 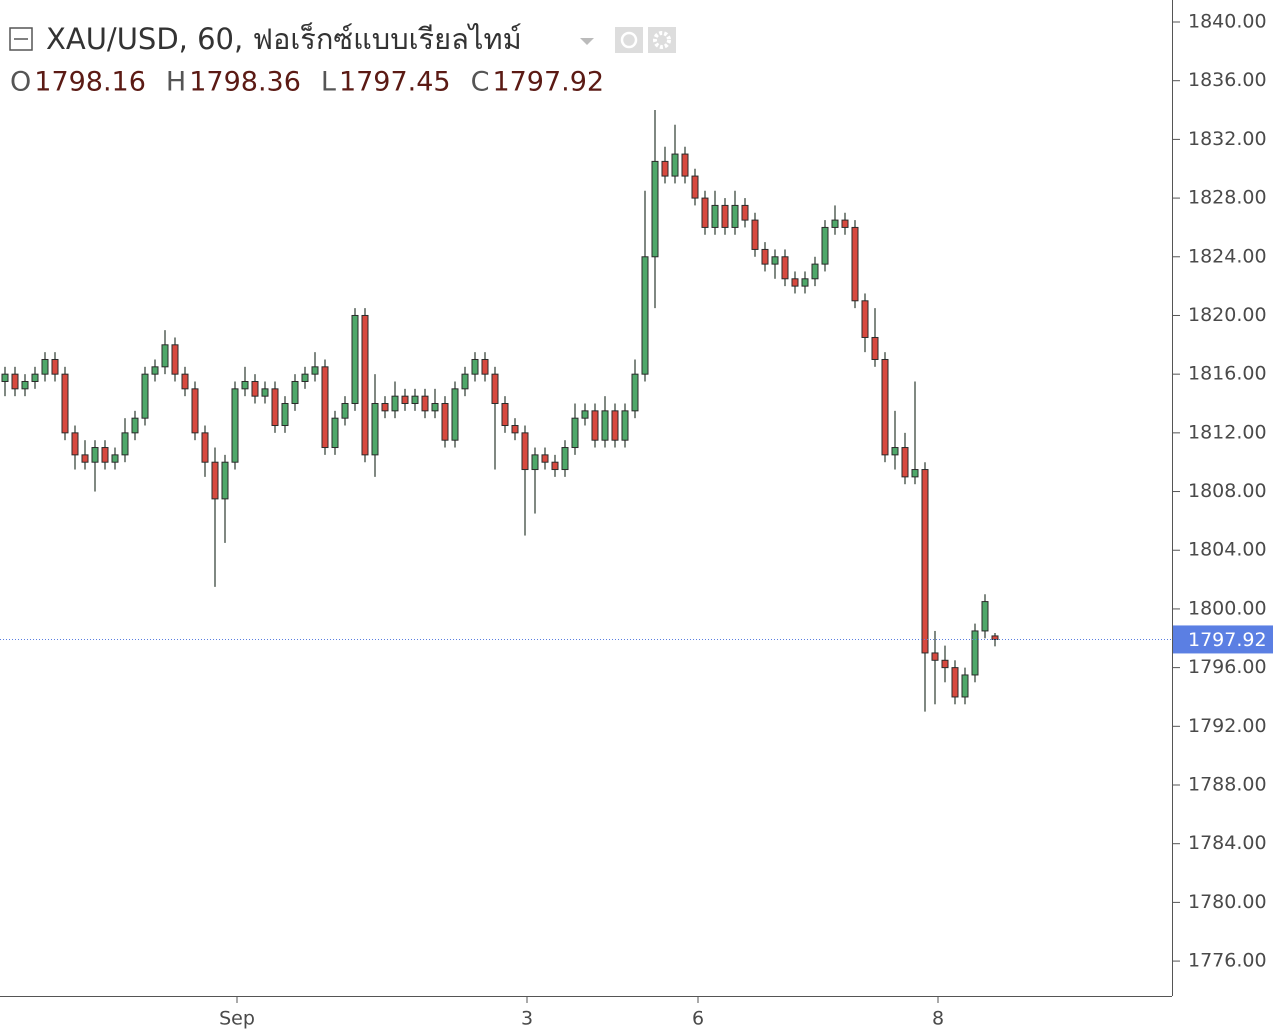 I want to click on settings-icon, so click(x=662, y=40).